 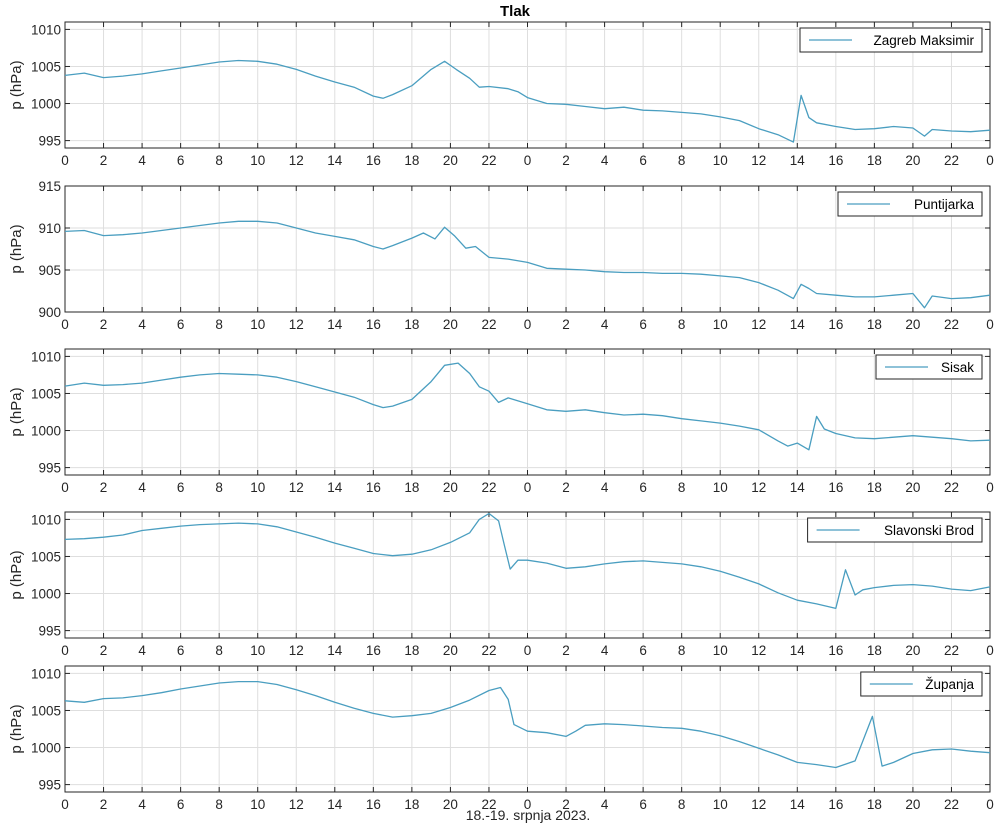 I want to click on y-tick-label: 1010, so click(x=46, y=673).